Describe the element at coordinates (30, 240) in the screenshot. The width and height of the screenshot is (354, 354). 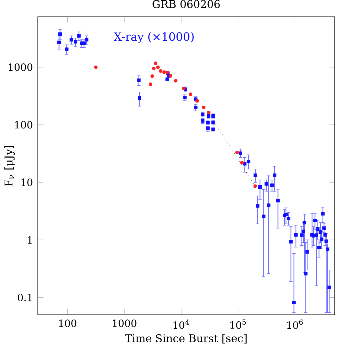
I see `y-tick-label: 1` at that location.